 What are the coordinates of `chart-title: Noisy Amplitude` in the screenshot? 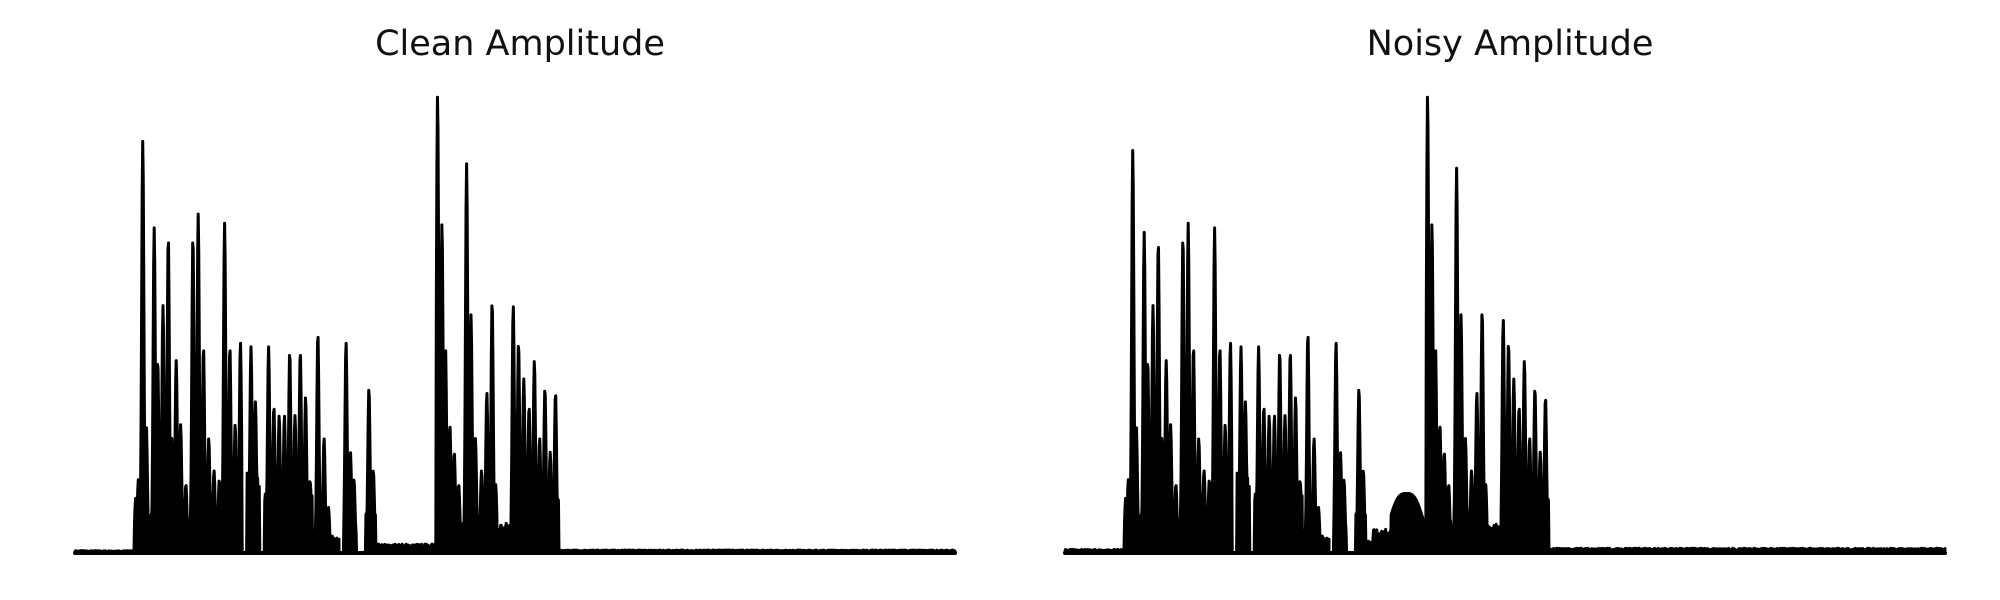 It's located at (1510, 44).